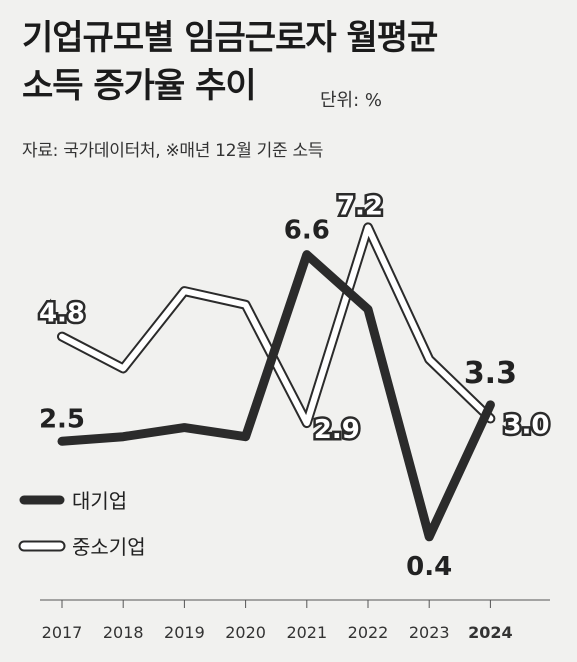 This screenshot has width=577, height=662. Describe the element at coordinates (230, 38) in the screenshot. I see `chart-title-line1: 기업규모별 임금근로자 월평균` at that location.